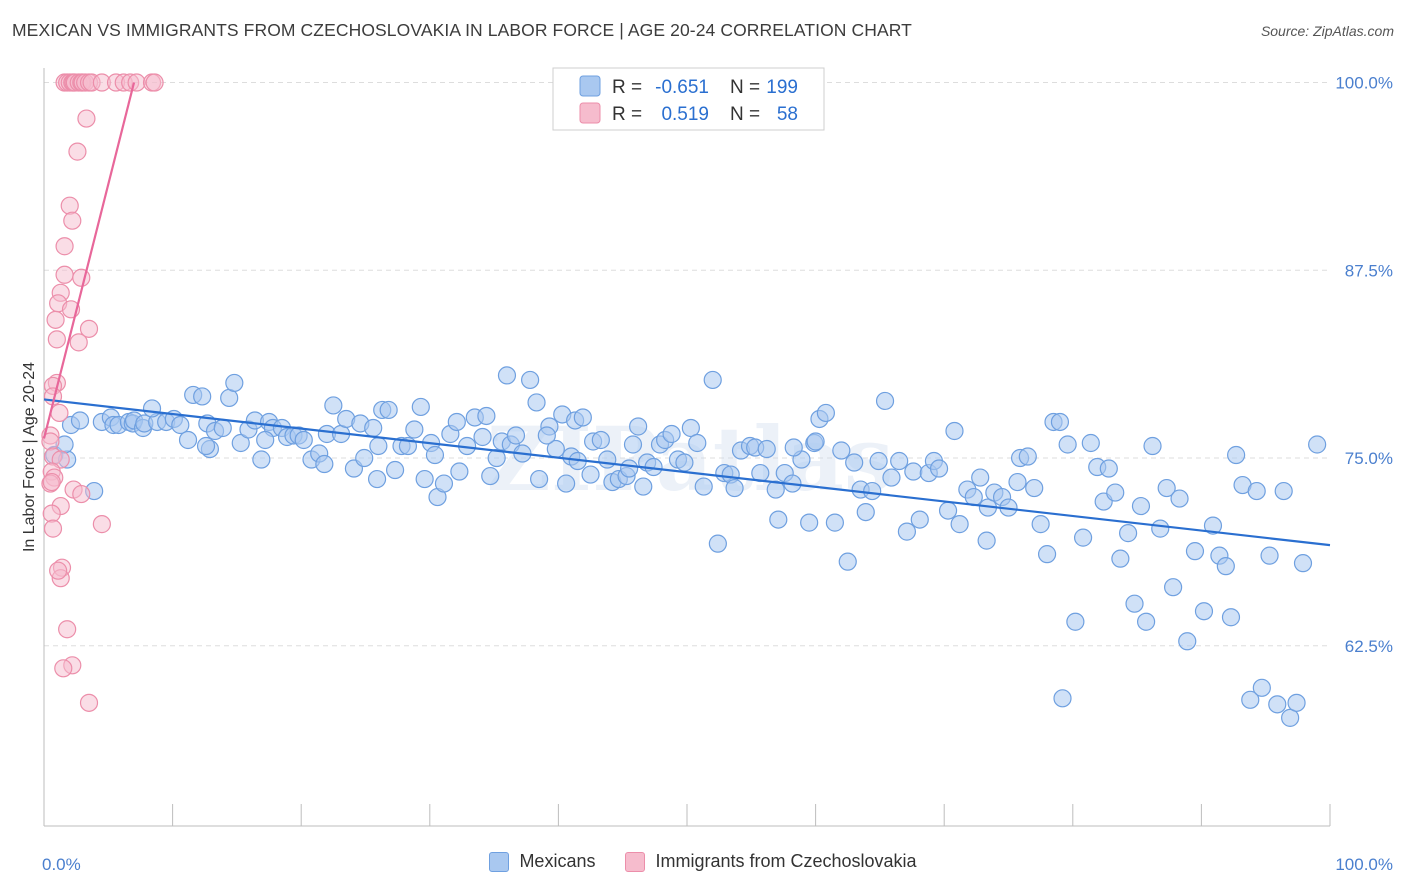 The width and height of the screenshot is (1406, 892). What do you see at coordinates (1369, 646) in the screenshot?
I see `y-tick-label-0: 62.5%` at bounding box center [1369, 646].